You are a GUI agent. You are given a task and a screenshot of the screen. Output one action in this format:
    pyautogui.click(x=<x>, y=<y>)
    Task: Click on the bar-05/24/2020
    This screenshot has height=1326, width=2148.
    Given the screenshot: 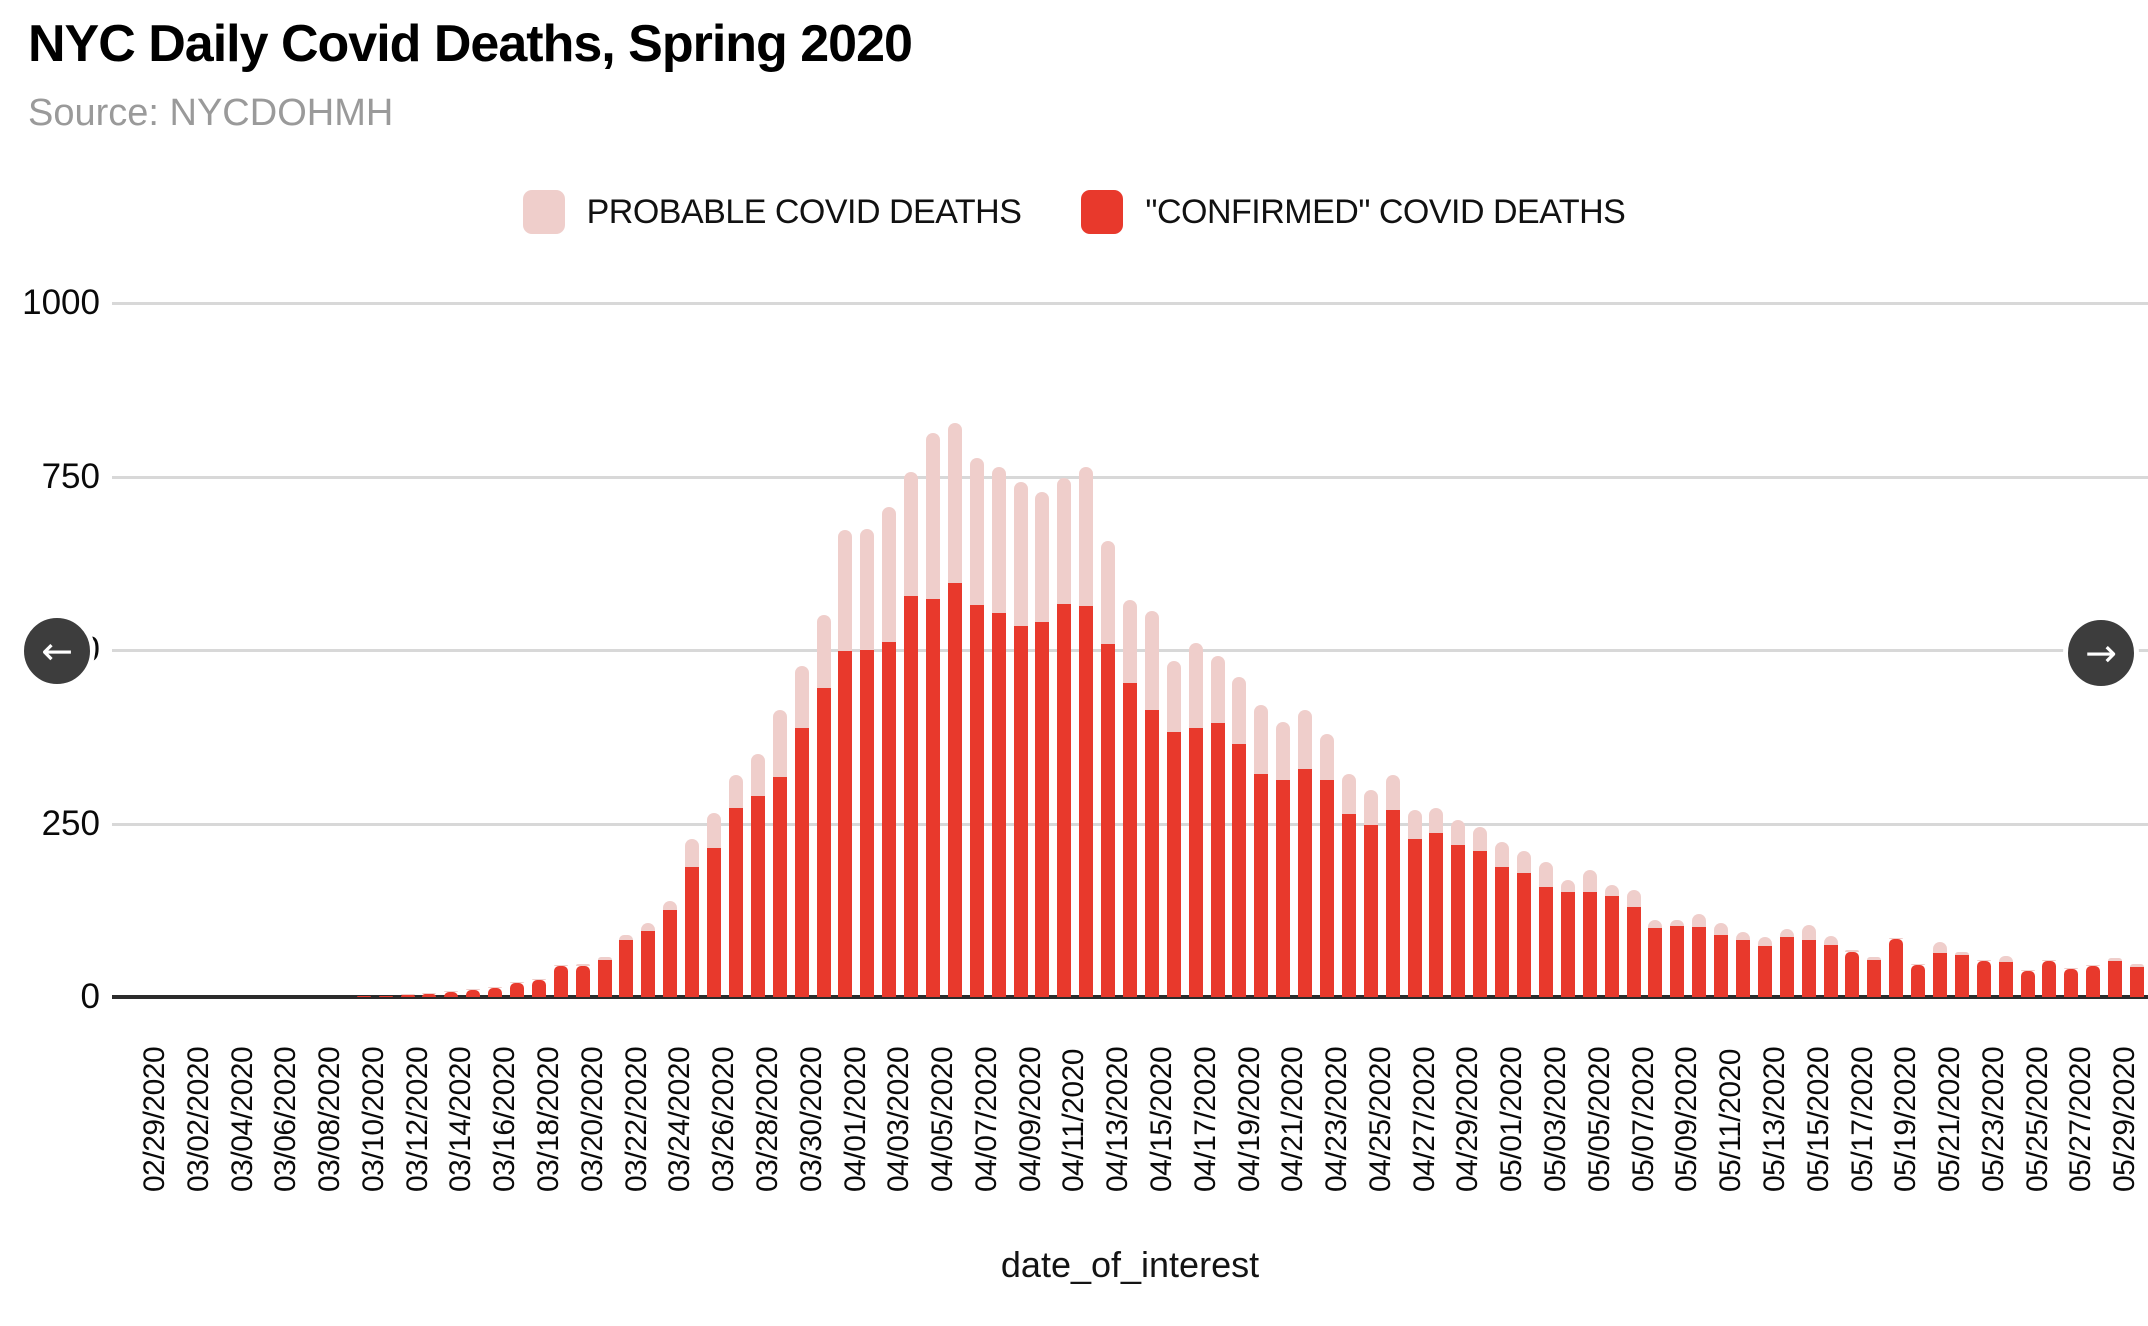 What is the action you would take?
    pyautogui.click(x=1984, y=978)
    